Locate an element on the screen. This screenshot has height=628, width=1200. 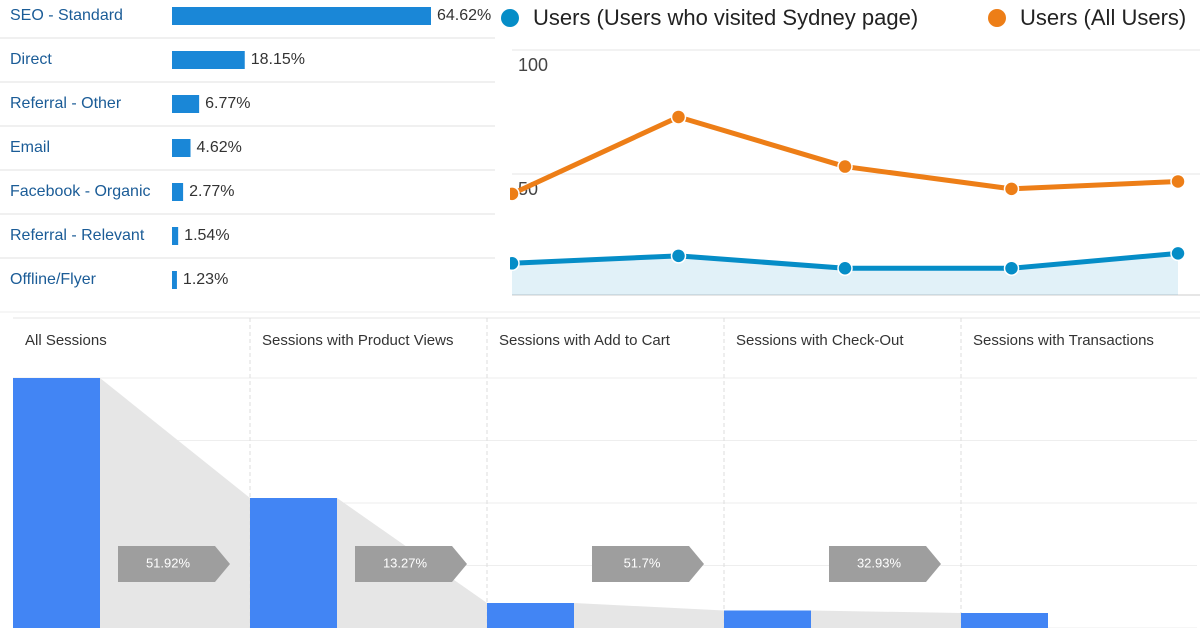
value-label: 2.77% is located at coordinates (211, 191).